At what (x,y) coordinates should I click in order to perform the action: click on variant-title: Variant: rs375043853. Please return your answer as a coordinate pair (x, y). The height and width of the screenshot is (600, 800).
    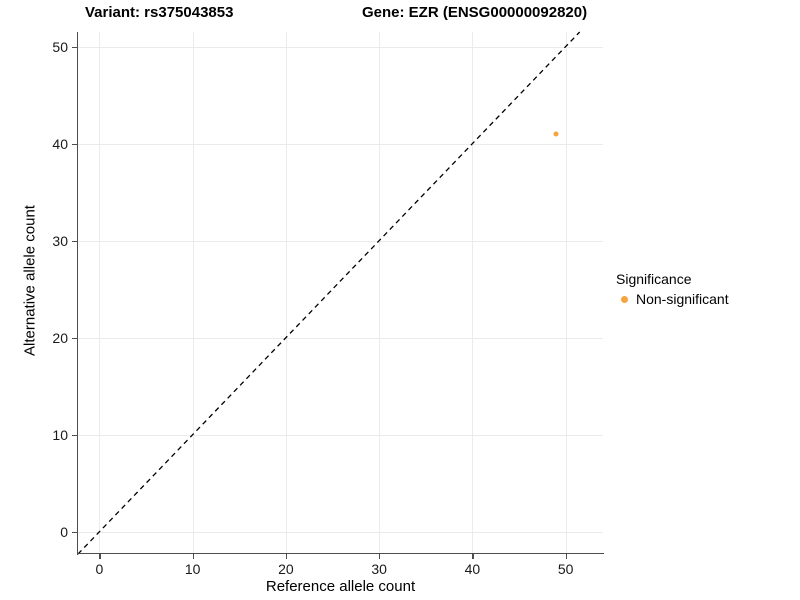
    Looking at the image, I should click on (159, 12).